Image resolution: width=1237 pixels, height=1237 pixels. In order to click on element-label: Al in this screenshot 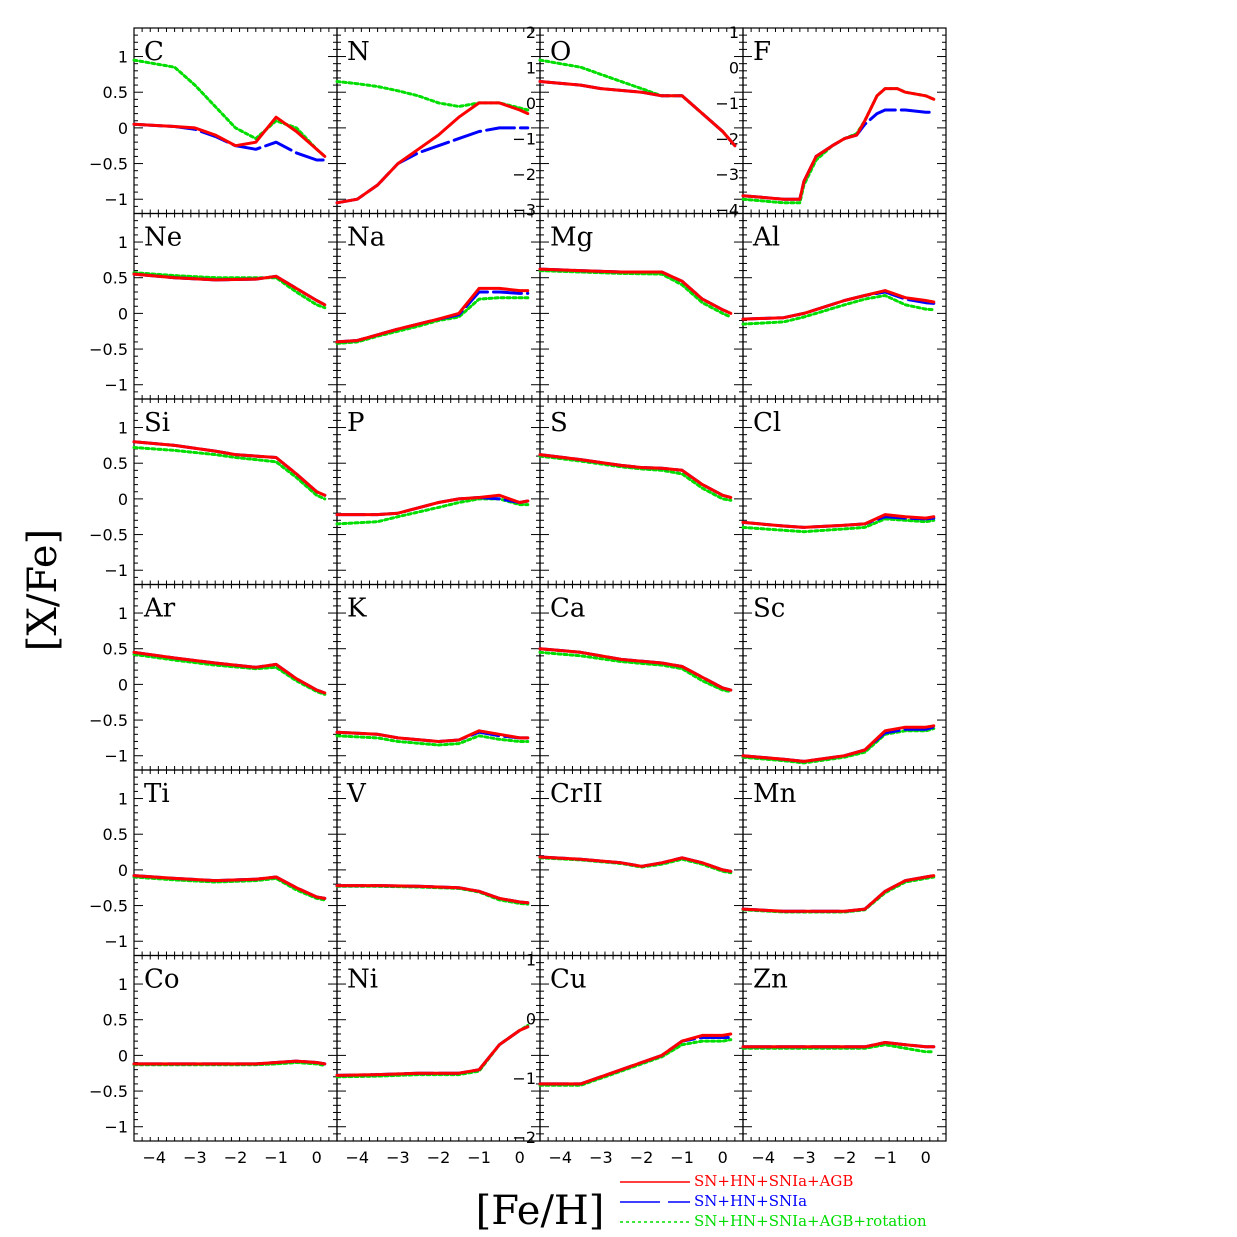, I will do `click(766, 238)`.